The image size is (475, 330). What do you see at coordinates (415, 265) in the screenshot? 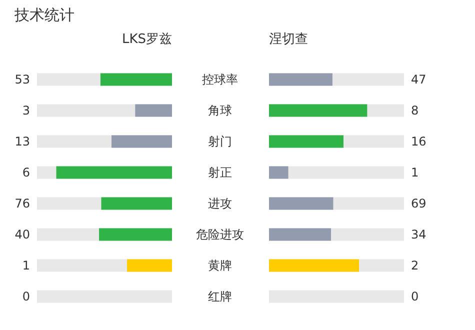
I see `data-label: 2` at bounding box center [415, 265].